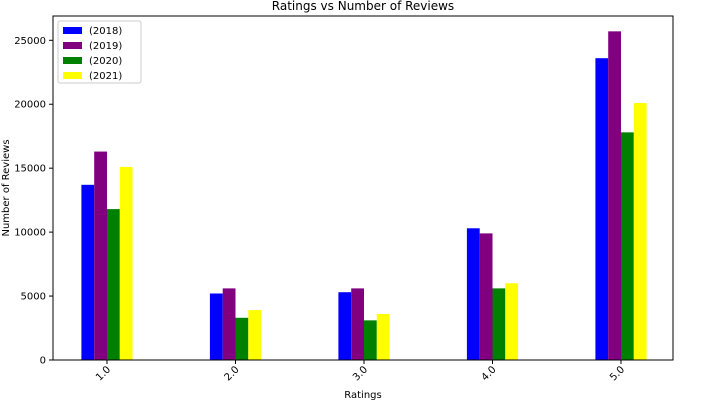 The height and width of the screenshot is (403, 726). What do you see at coordinates (30, 233) in the screenshot?
I see `y-tick-label: 10000` at bounding box center [30, 233].